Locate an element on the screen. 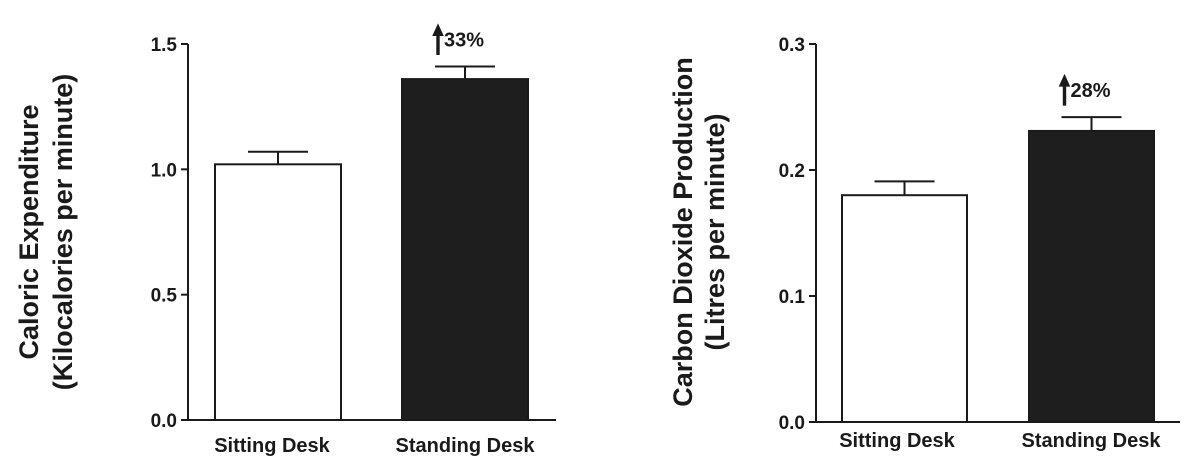  y-tick-label: 1.5 is located at coordinates (164, 45).